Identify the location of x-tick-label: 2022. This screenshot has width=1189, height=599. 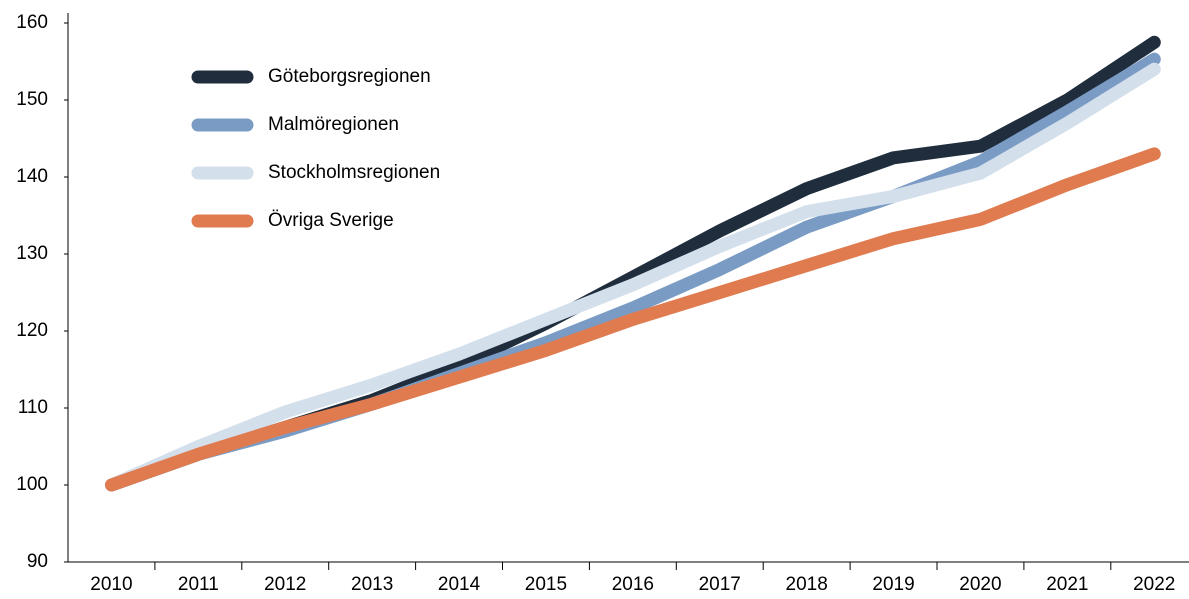
(1154, 584).